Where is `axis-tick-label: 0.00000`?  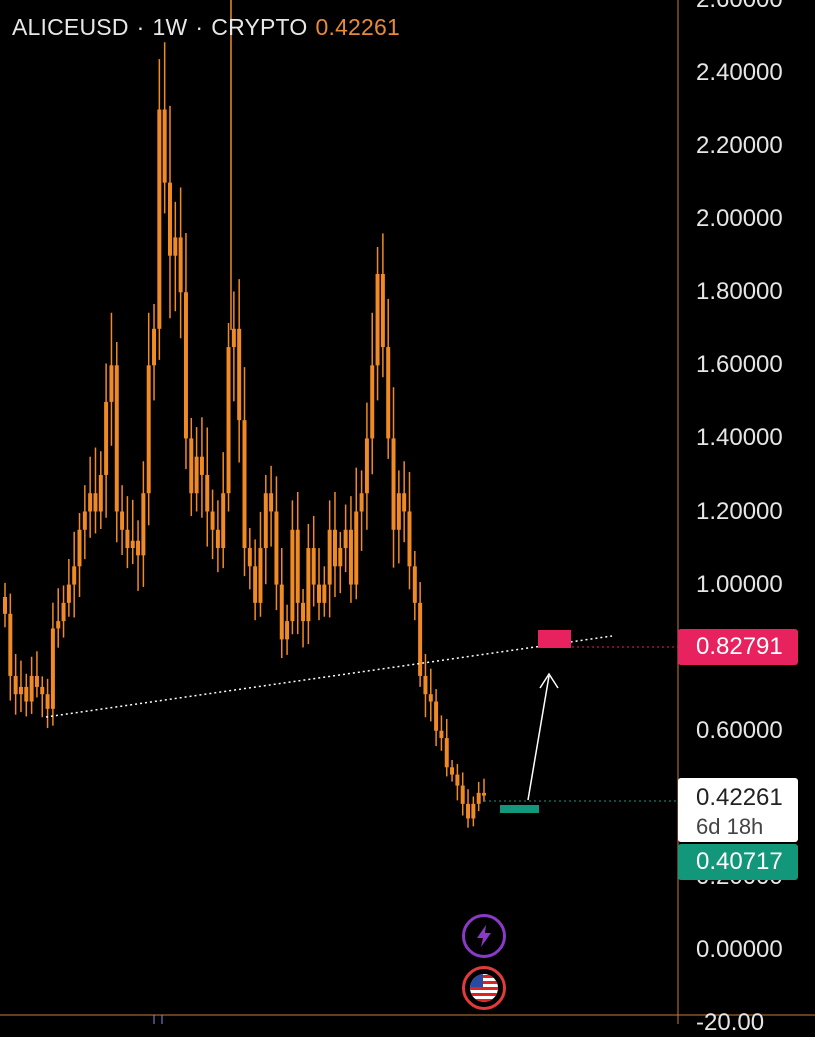
axis-tick-label: 0.00000 is located at coordinates (739, 949).